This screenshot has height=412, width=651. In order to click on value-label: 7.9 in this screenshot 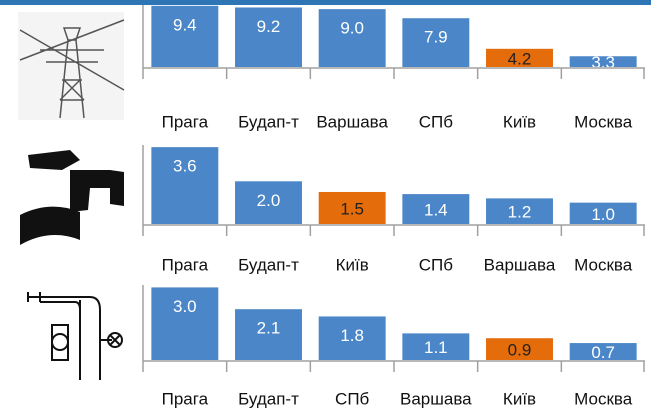, I will do `click(436, 37)`.